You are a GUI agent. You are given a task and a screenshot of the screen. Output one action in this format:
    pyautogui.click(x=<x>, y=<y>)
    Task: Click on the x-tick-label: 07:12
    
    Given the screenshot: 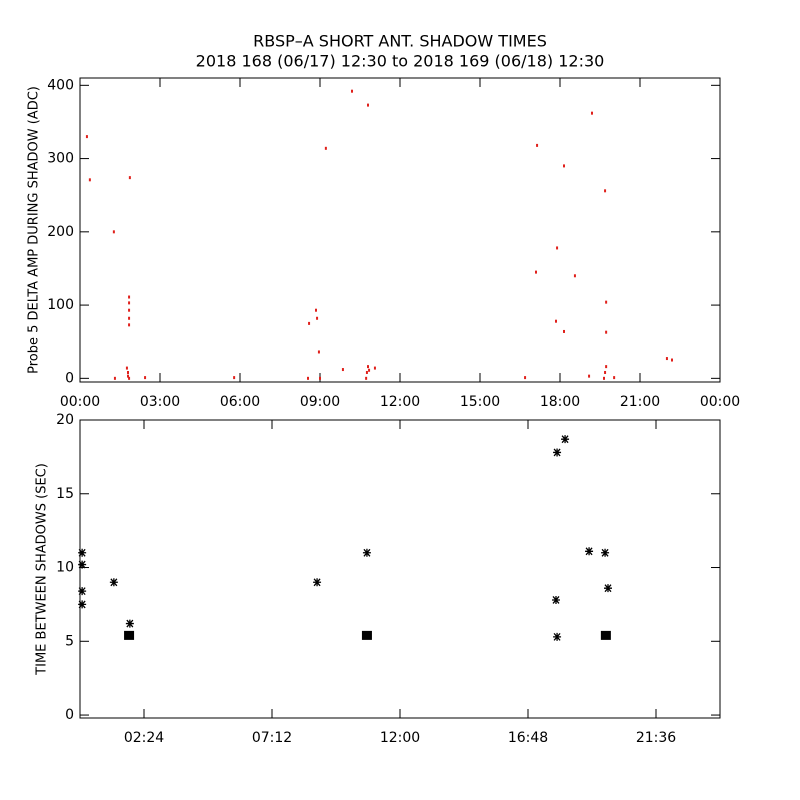 What is the action you would take?
    pyautogui.click(x=272, y=738)
    